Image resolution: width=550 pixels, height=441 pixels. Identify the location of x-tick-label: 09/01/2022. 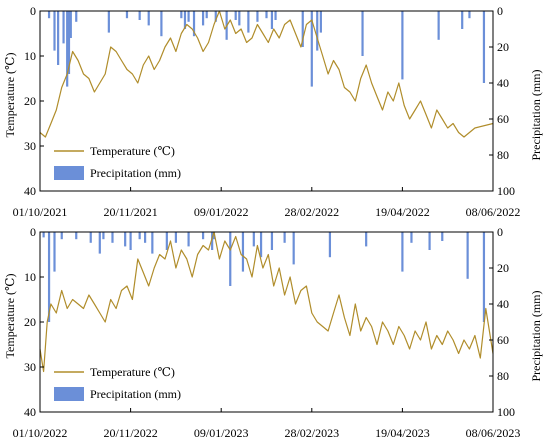
(221, 212).